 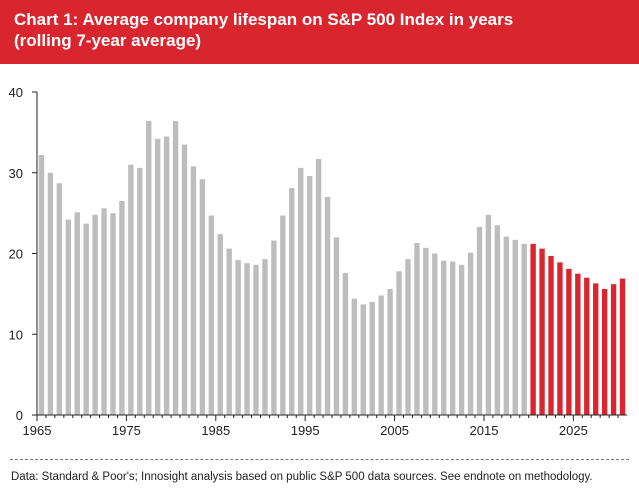 What do you see at coordinates (158, 276) in the screenshot?
I see `bar-1978` at bounding box center [158, 276].